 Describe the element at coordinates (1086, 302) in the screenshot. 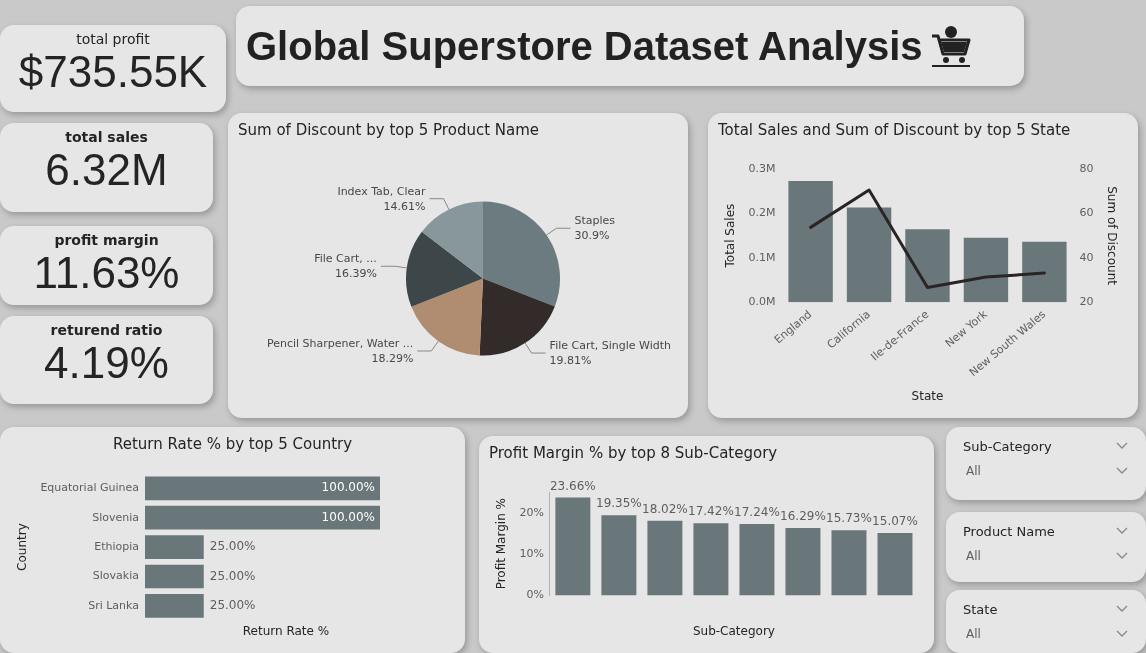

I see `y2-tick-label: 20` at that location.